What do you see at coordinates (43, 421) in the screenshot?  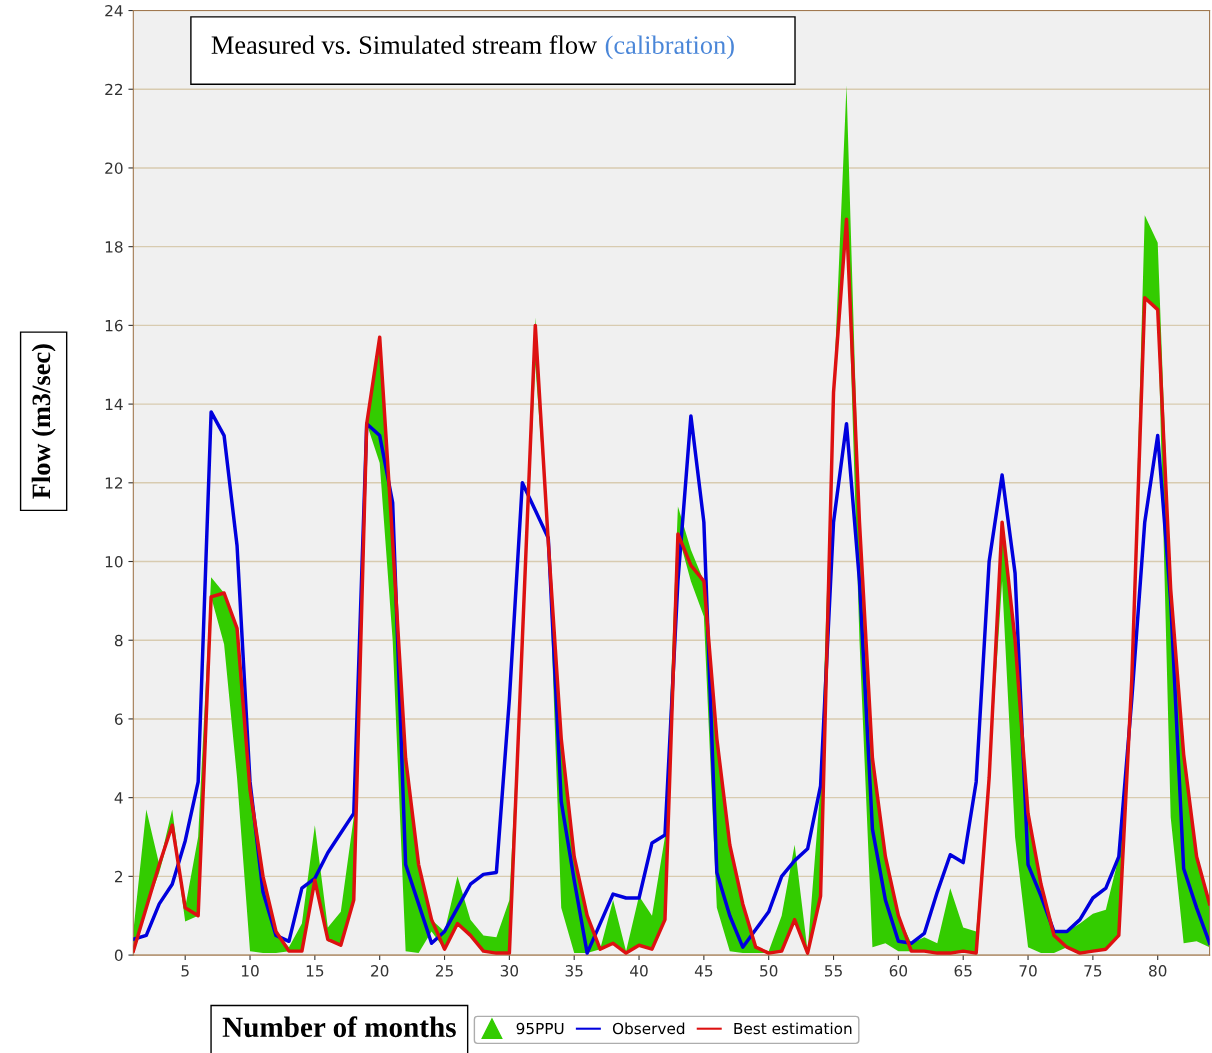 I see `y-axis-title: Flow (m3/sec)` at bounding box center [43, 421].